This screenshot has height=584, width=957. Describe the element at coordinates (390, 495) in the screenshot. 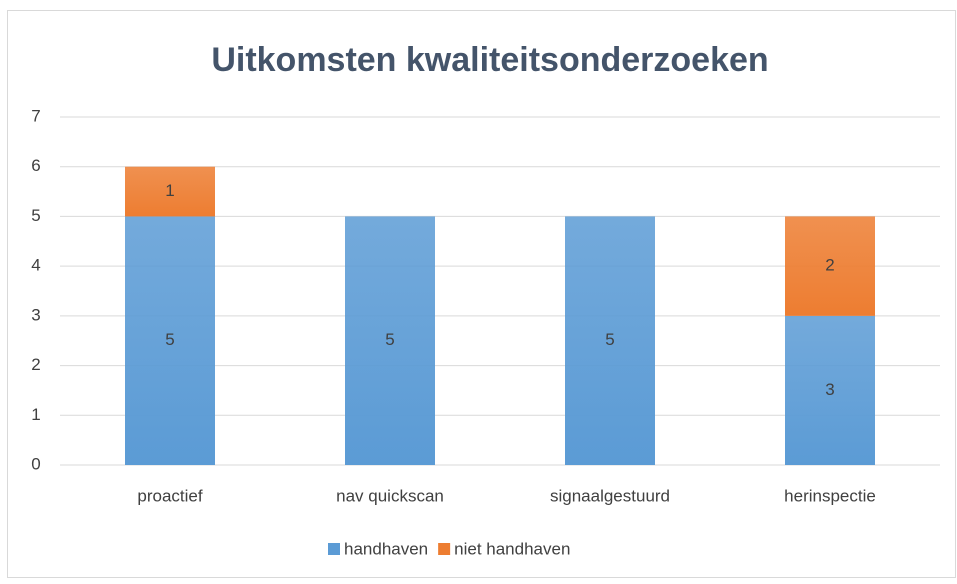

I see `x-tick-label: nav quickscan` at that location.